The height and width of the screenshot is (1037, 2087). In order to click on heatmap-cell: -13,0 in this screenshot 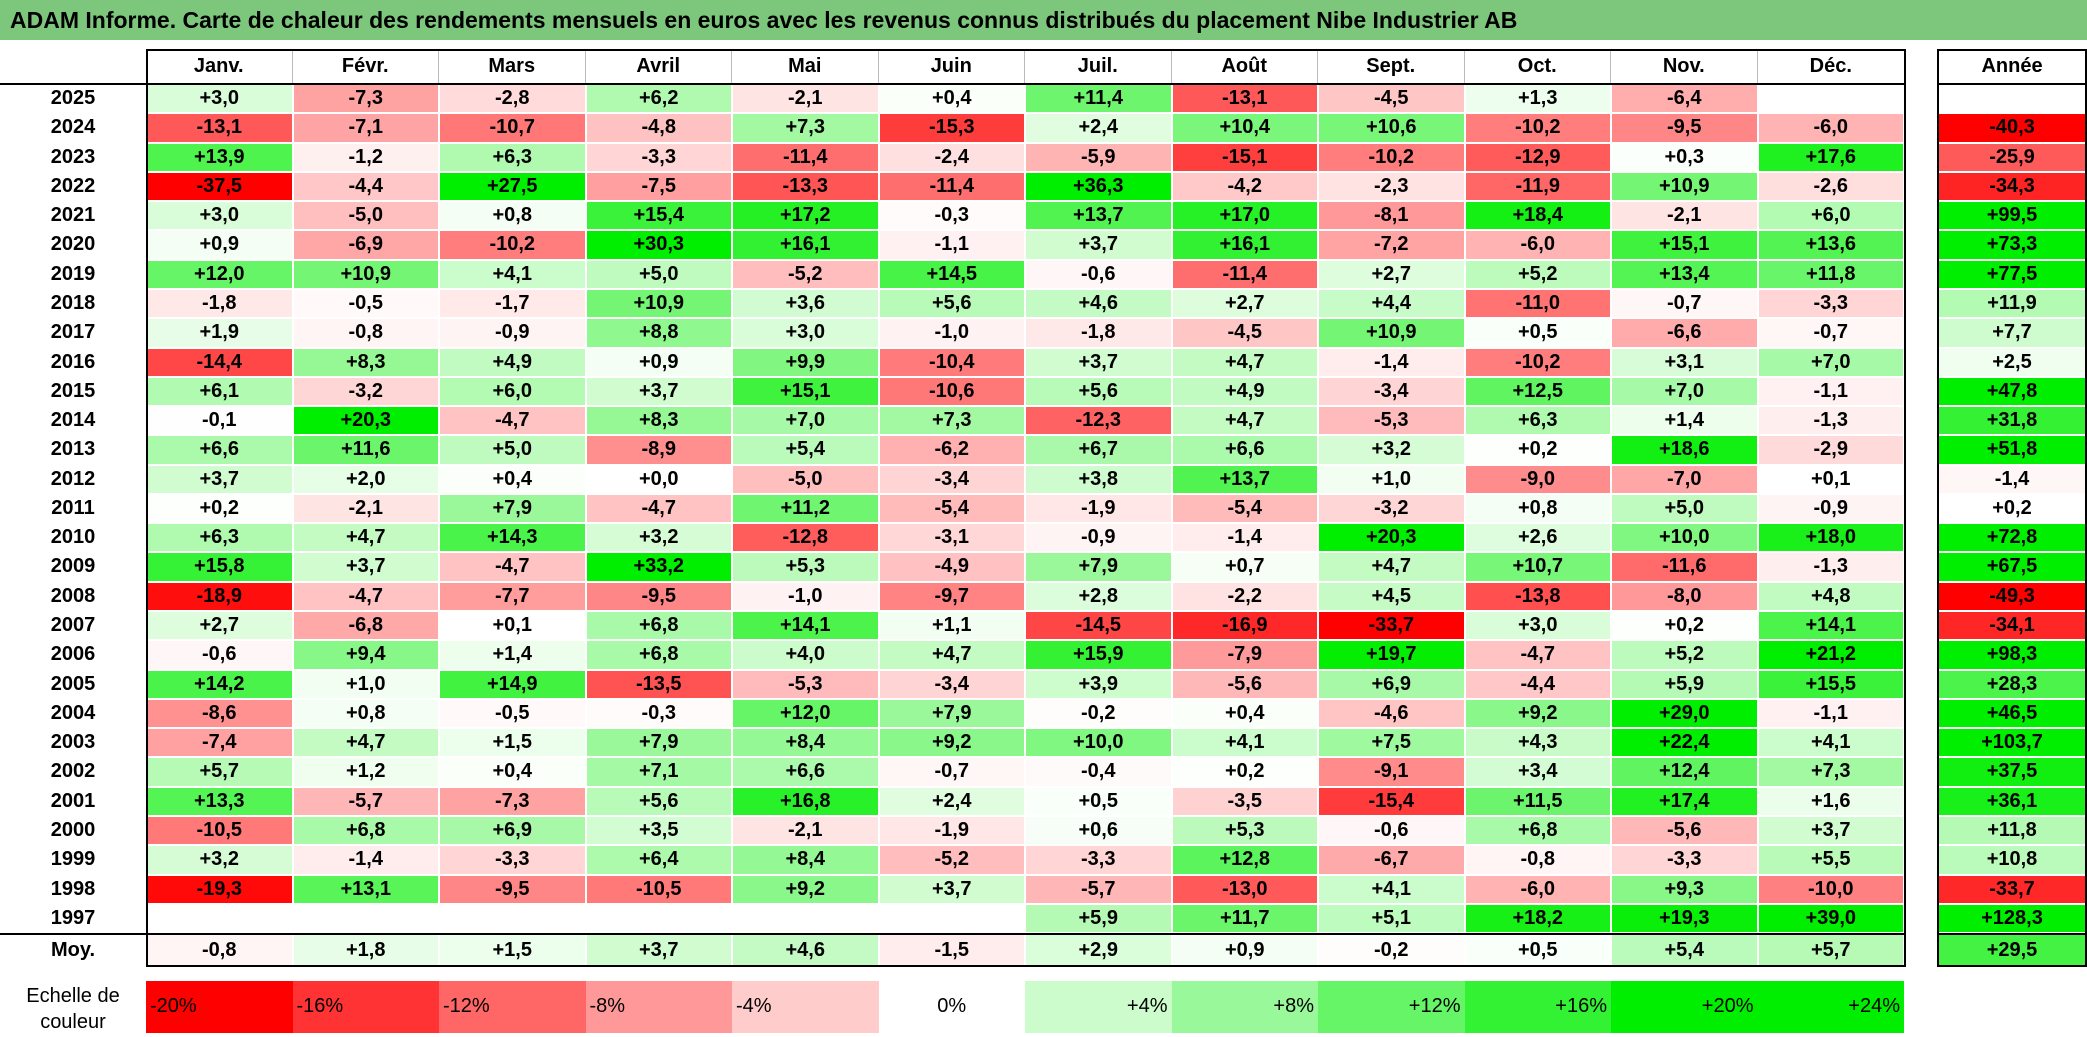, I will do `click(1244, 889)`.